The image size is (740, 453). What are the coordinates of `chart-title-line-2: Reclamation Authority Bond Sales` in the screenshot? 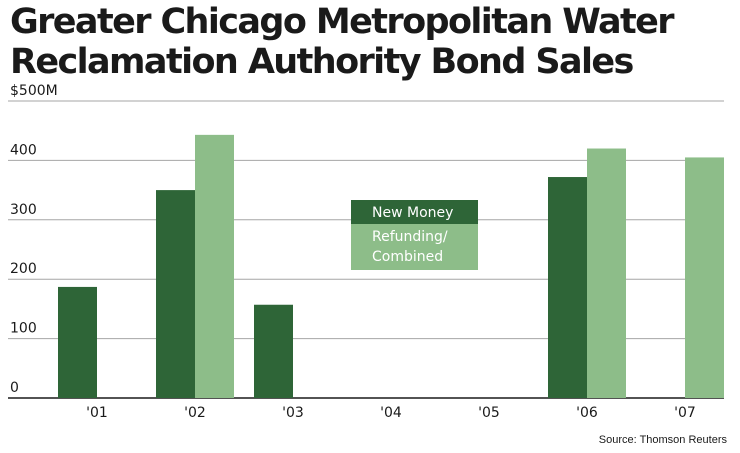 It's located at (322, 62).